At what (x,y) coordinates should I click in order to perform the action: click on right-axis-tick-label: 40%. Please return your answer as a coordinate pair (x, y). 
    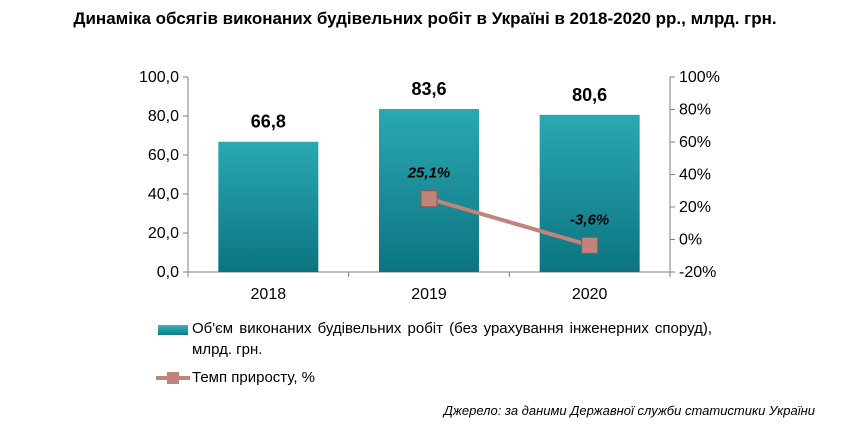
    Looking at the image, I should click on (695, 175).